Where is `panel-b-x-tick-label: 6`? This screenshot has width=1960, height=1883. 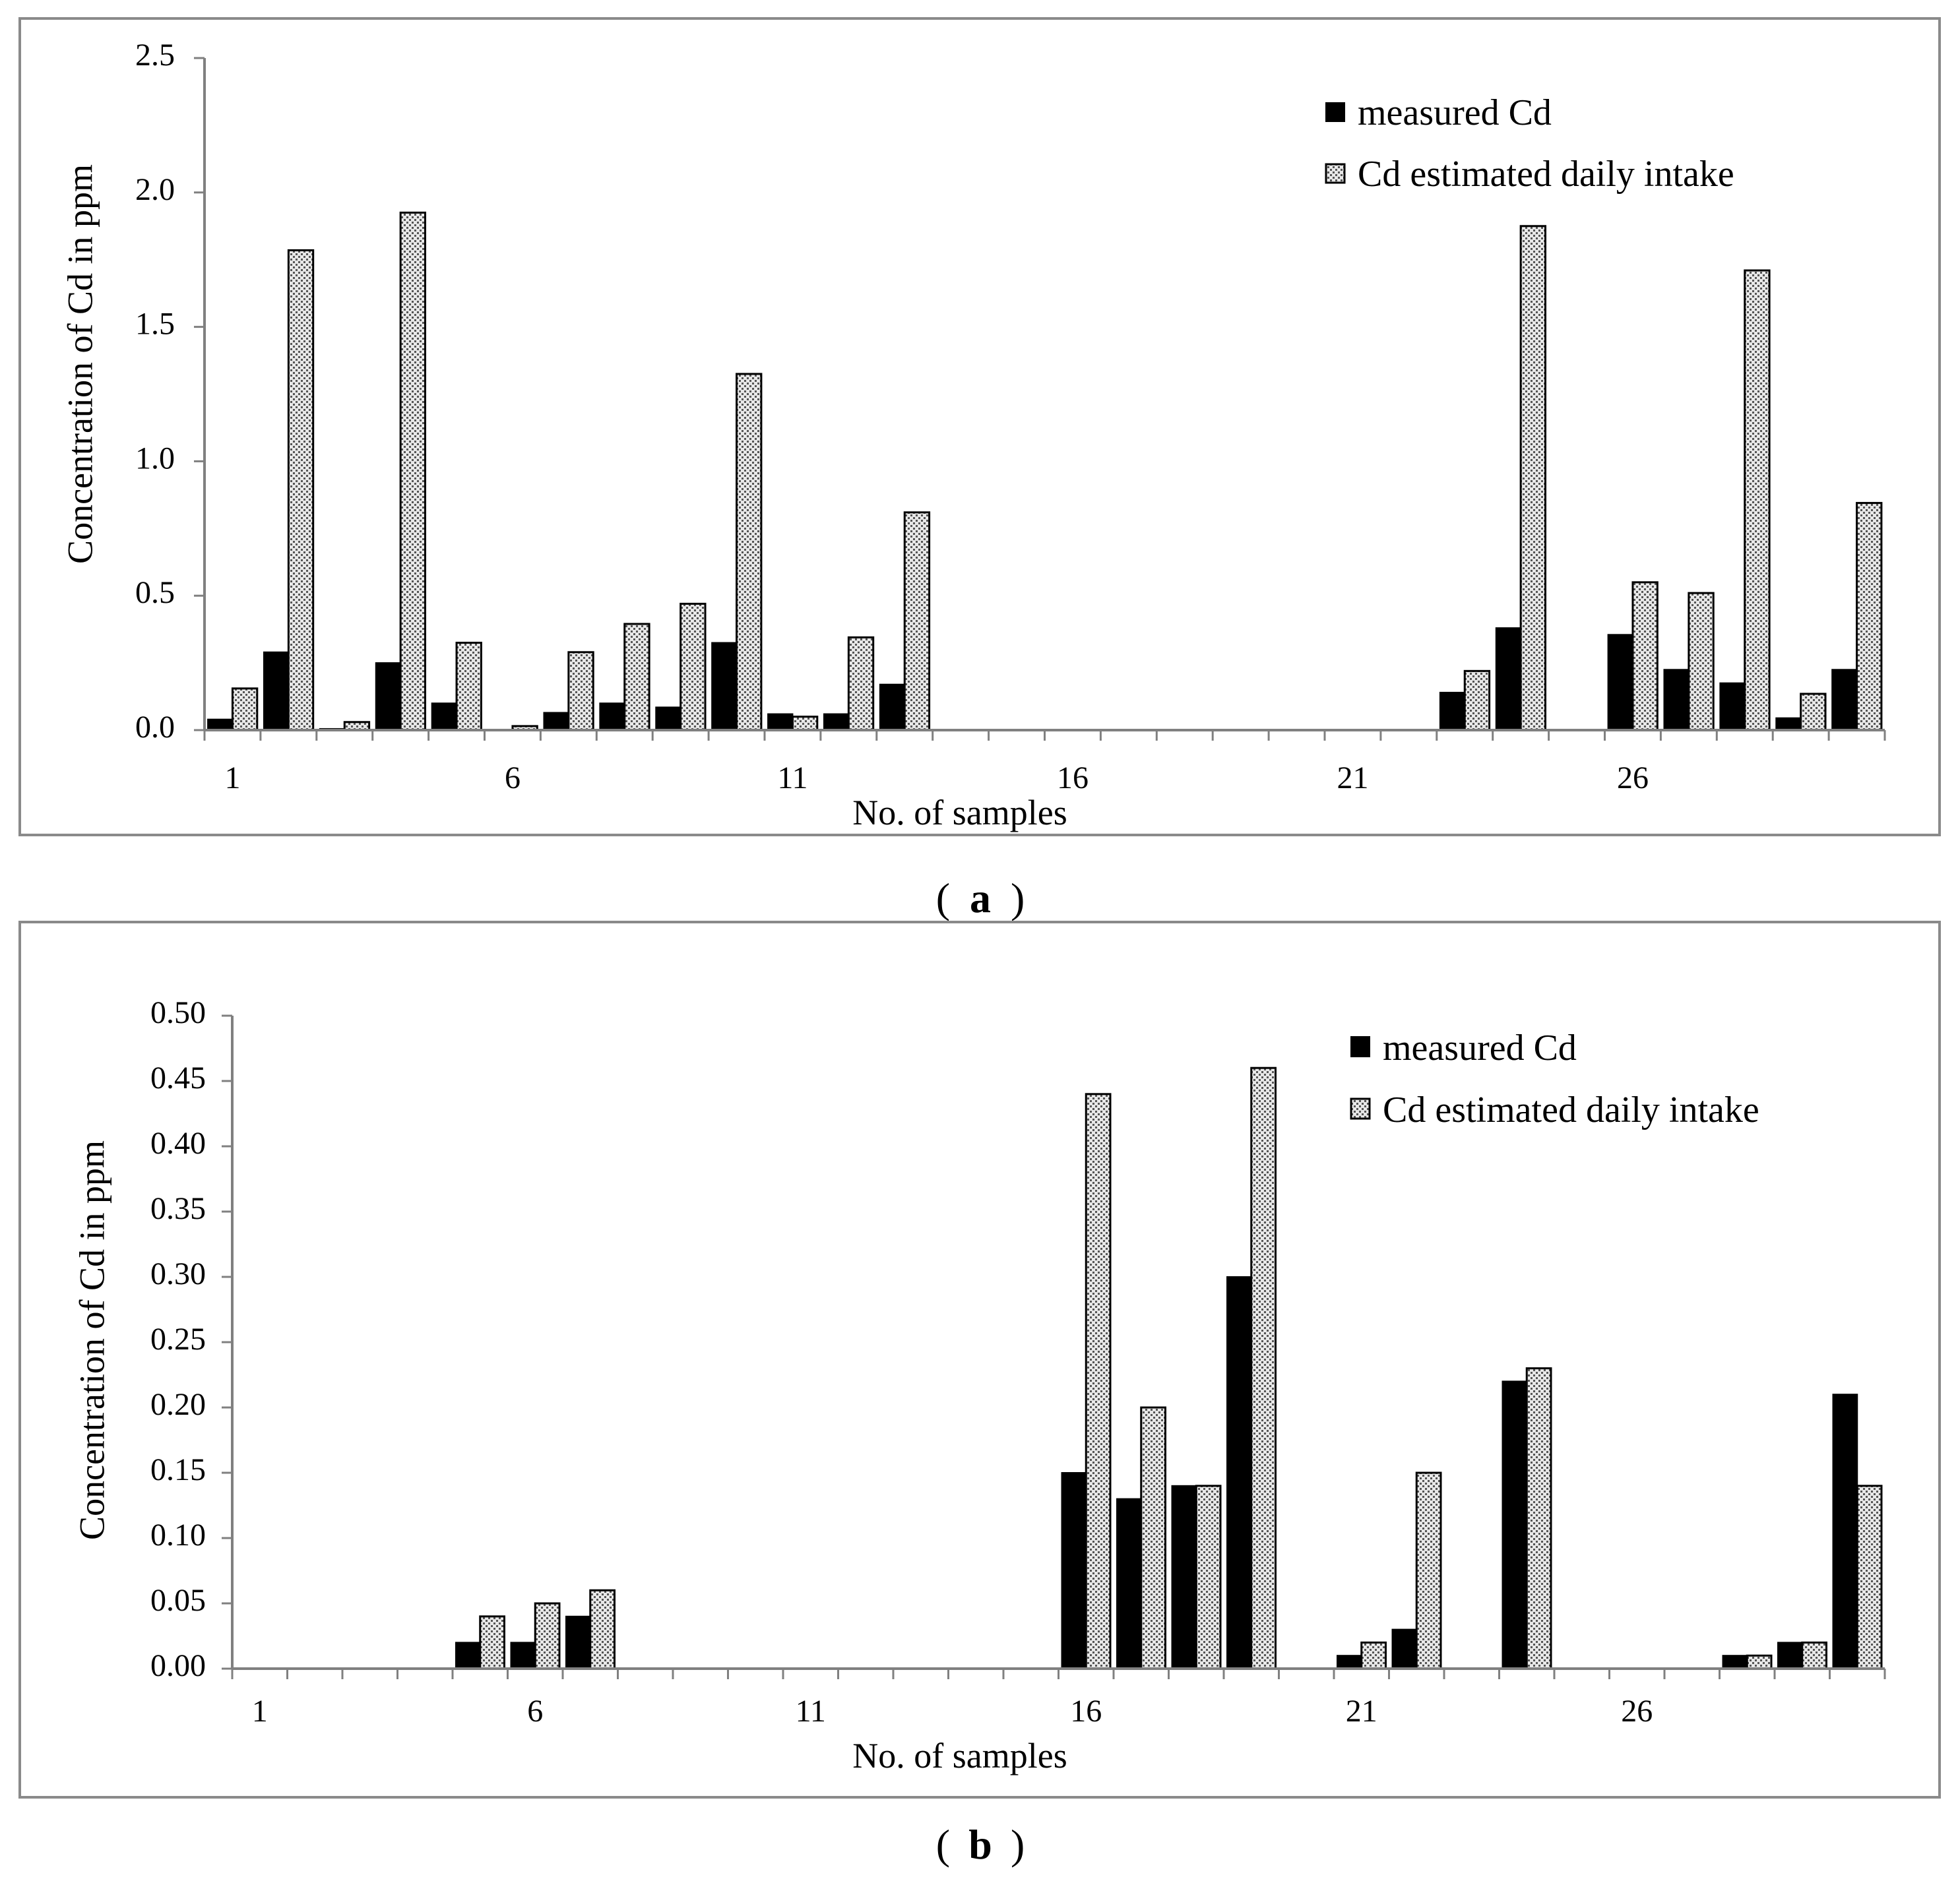
panel-b-x-tick-label: 6 is located at coordinates (535, 1711).